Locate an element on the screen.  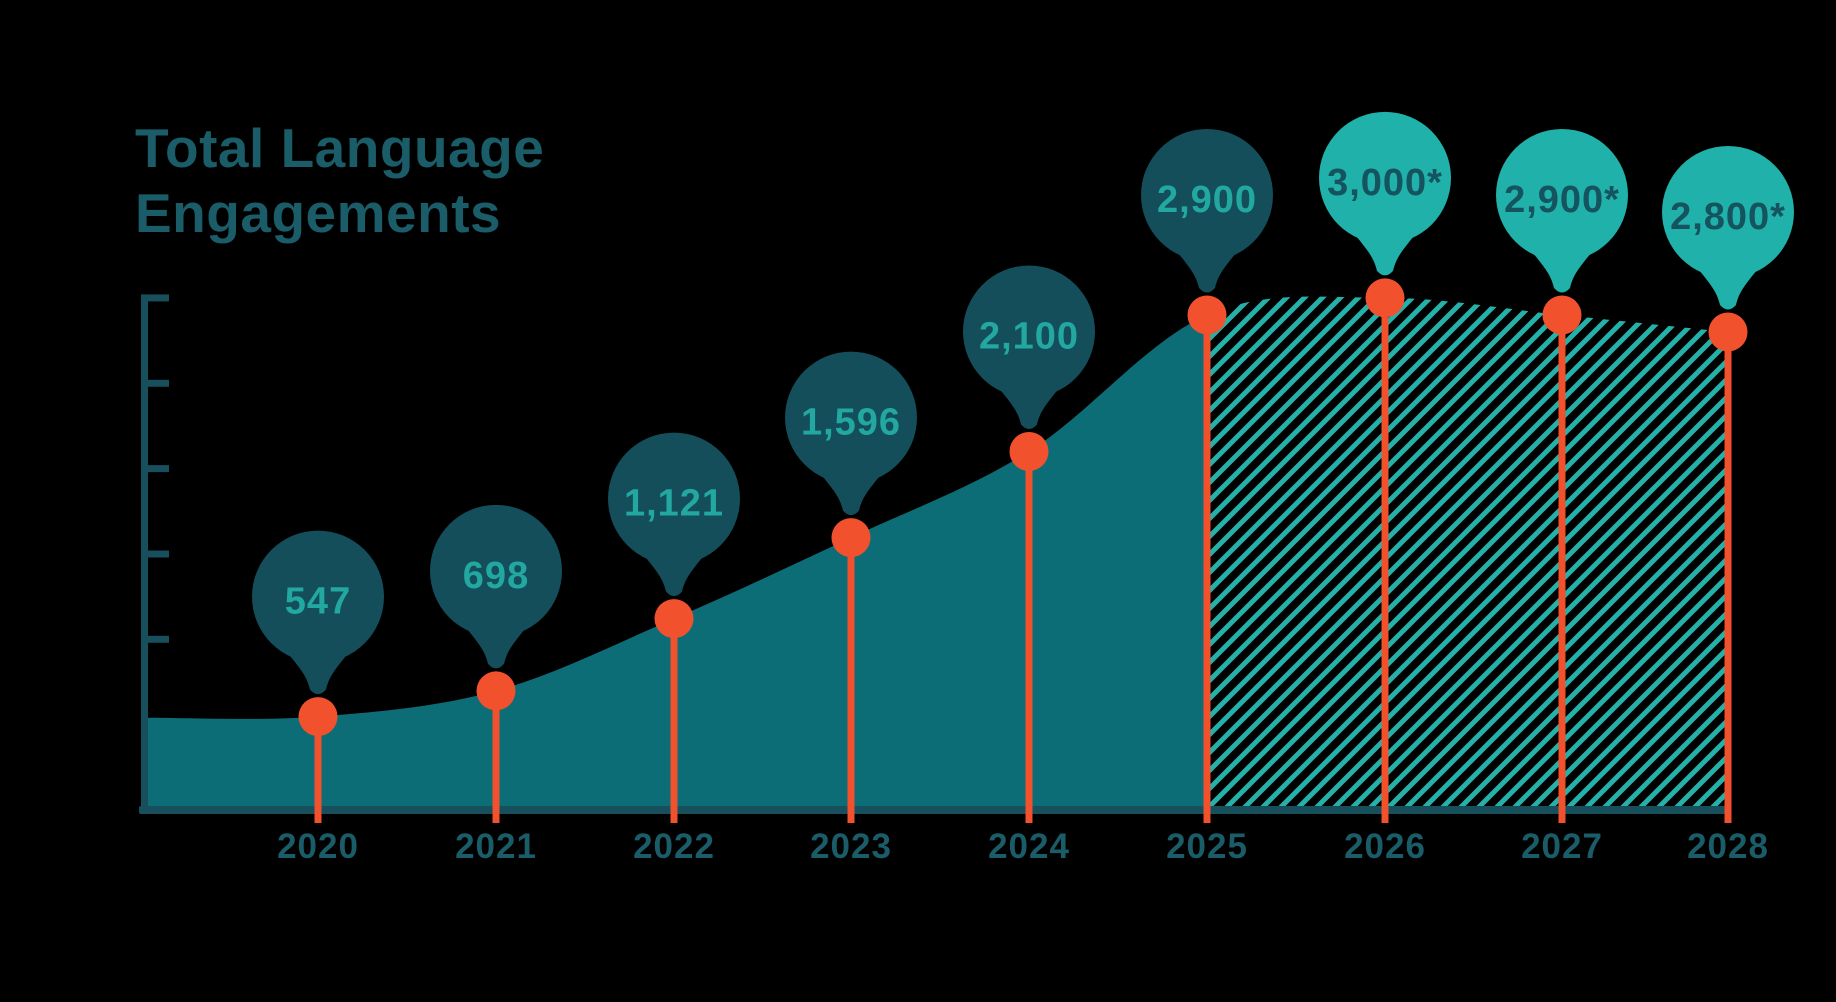
year-label-2025: 2025 is located at coordinates (1207, 846).